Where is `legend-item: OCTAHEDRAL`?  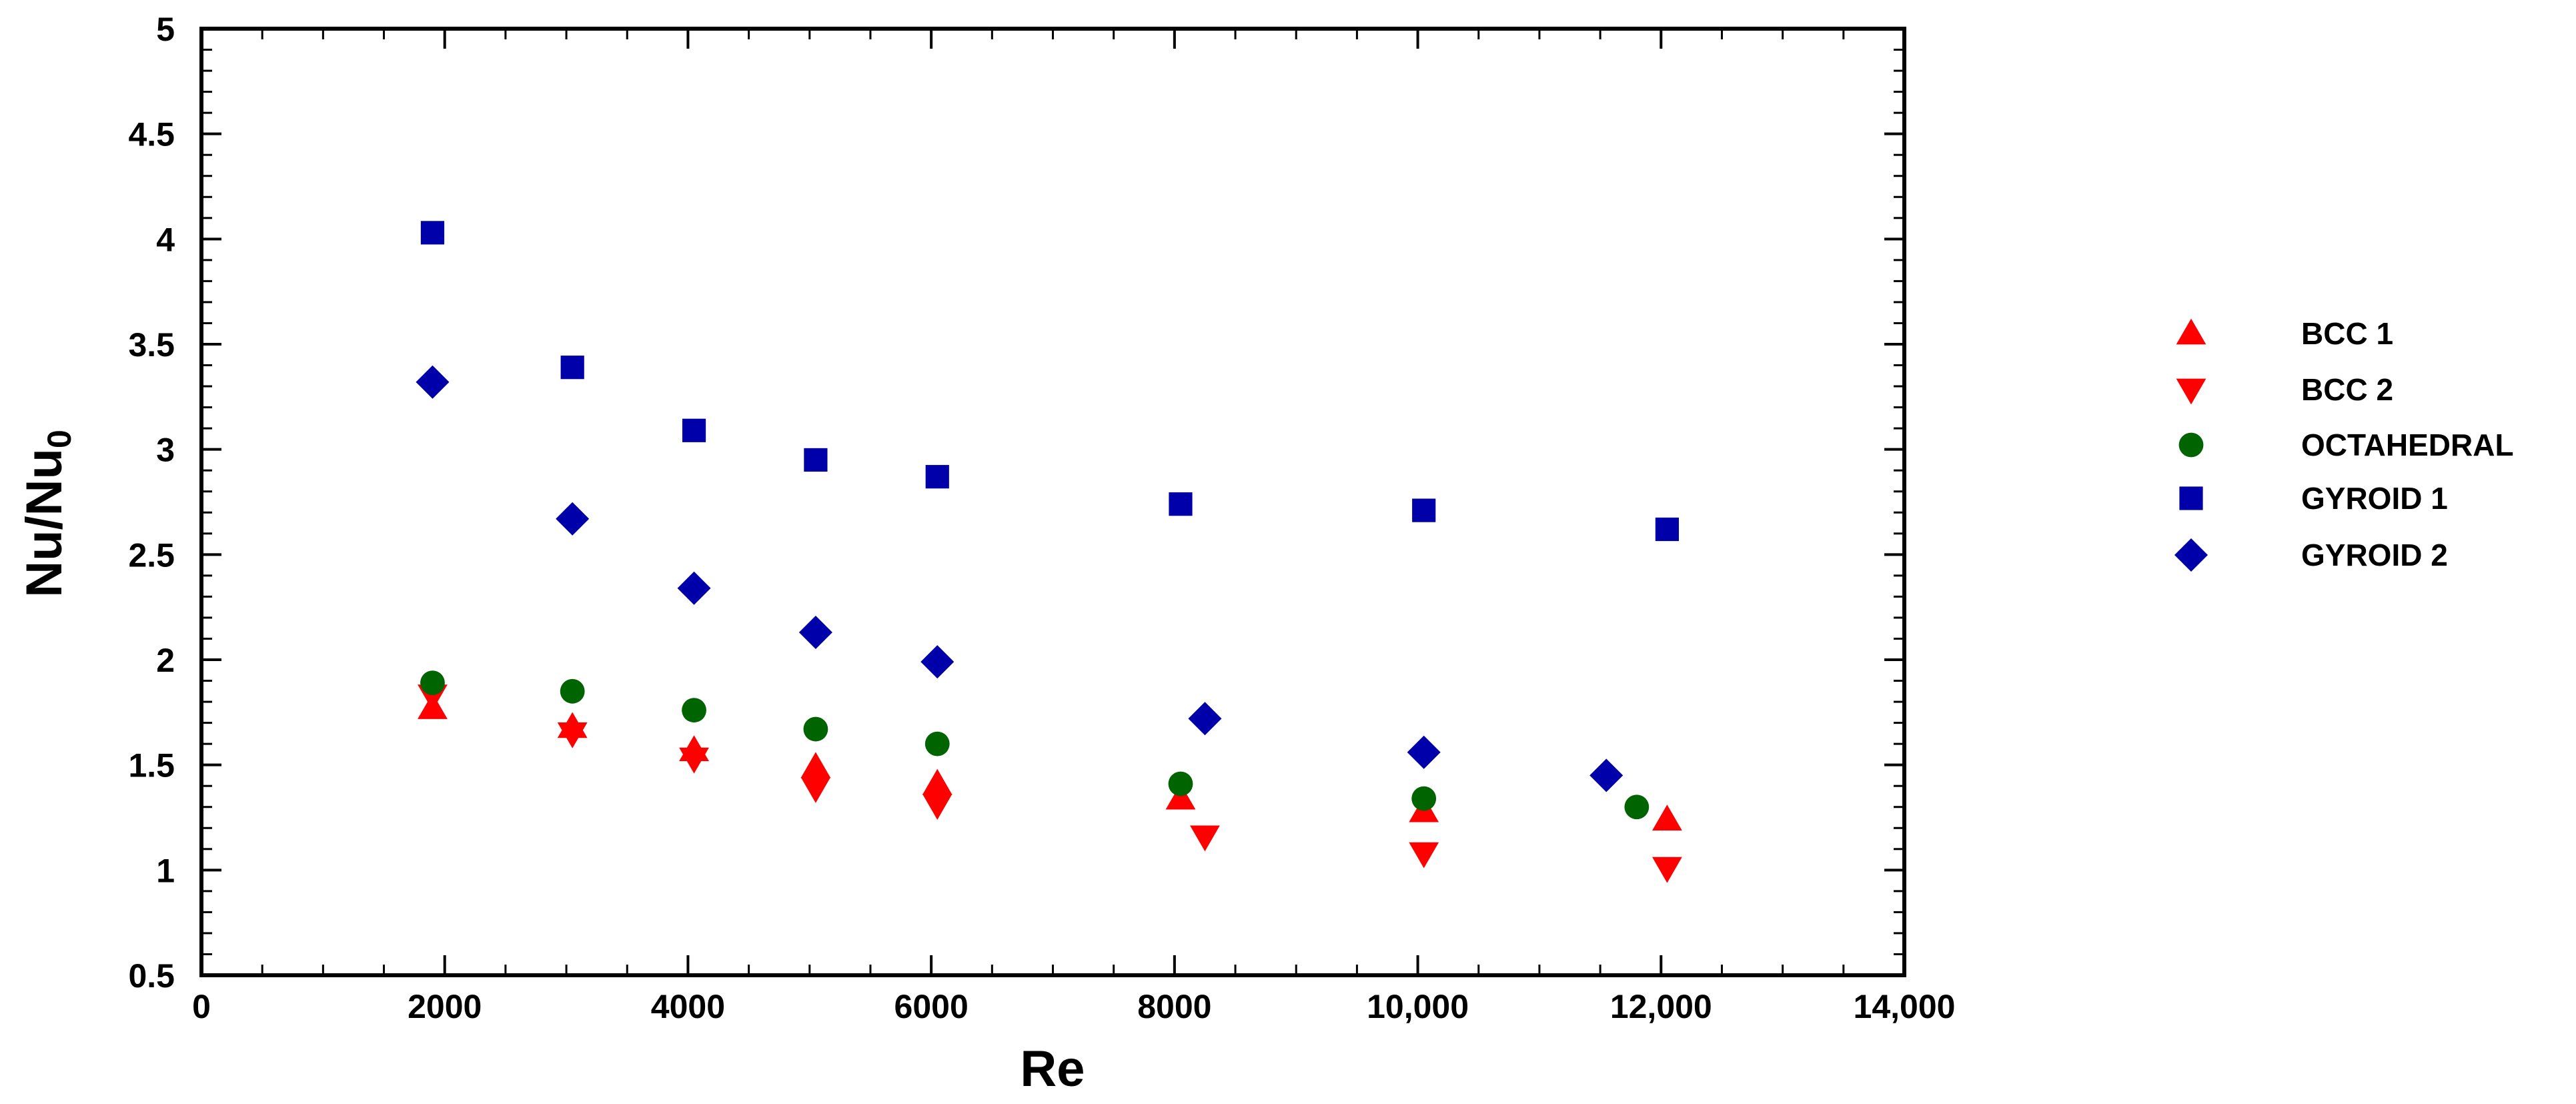 legend-item: OCTAHEDRAL is located at coordinates (2346, 445).